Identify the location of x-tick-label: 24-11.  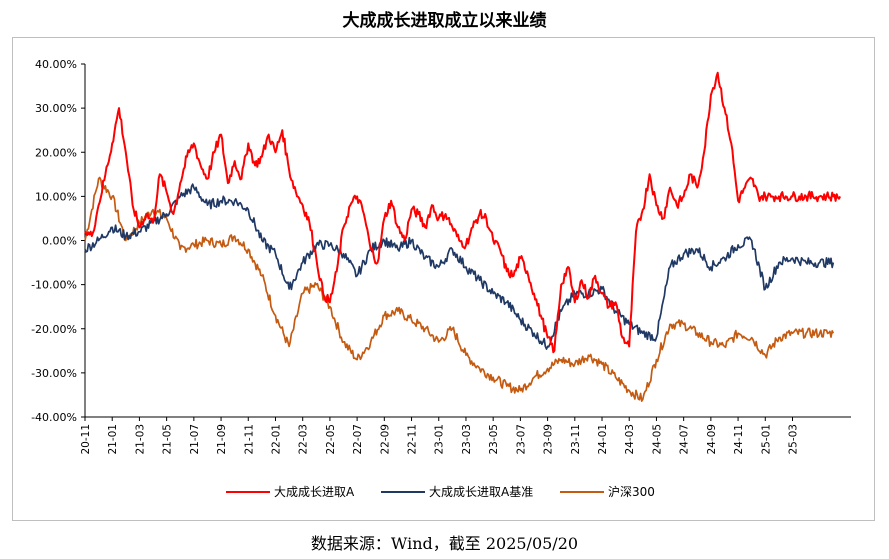
(739, 439).